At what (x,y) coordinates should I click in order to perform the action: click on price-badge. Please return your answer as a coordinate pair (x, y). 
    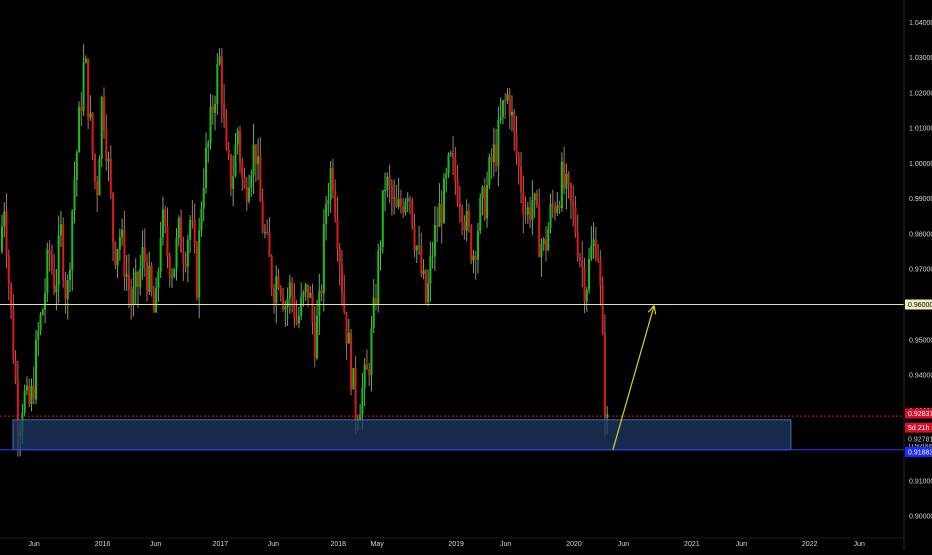
    Looking at the image, I should click on (918, 304).